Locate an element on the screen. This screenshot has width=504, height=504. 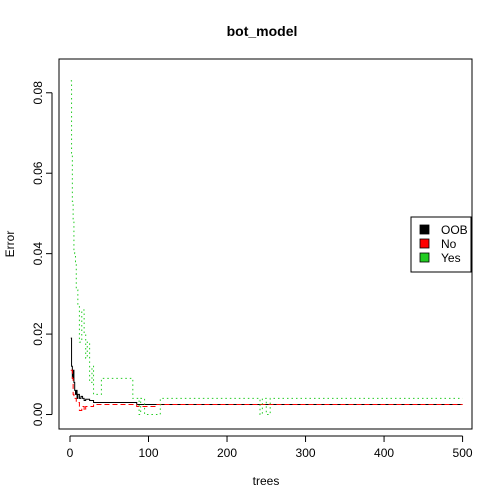
x-tick-label: 200 is located at coordinates (227, 453).